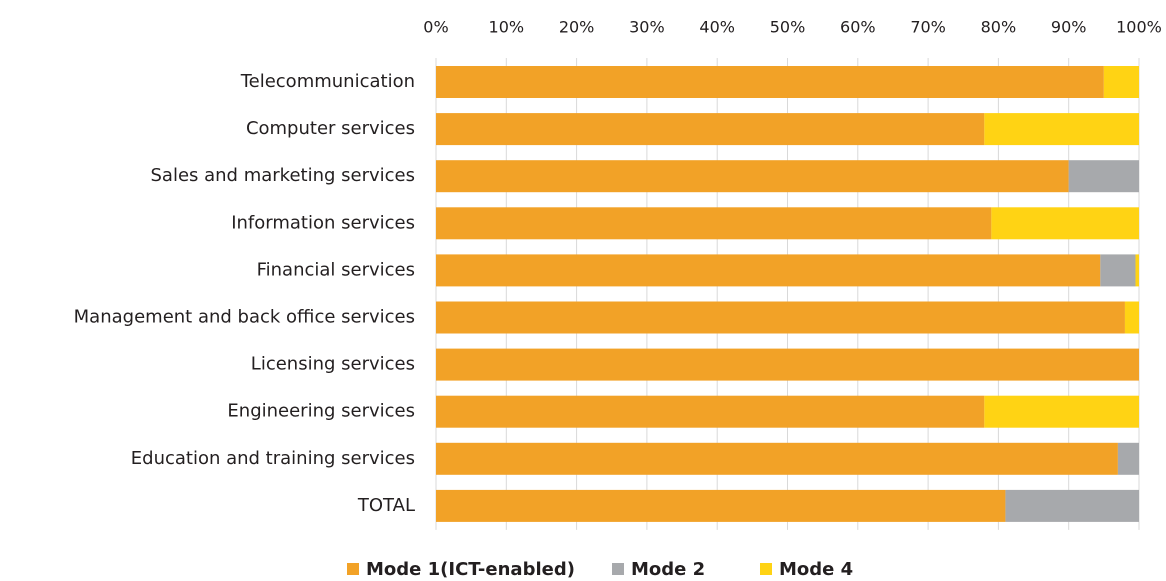 The height and width of the screenshot is (581, 1166). Describe the element at coordinates (647, 27) in the screenshot. I see `x-tick-label: 30%` at that location.